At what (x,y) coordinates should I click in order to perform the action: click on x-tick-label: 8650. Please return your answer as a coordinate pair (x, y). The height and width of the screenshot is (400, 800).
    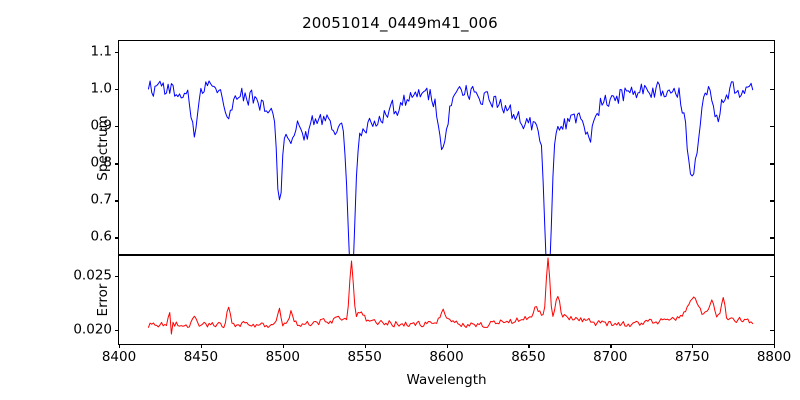
    Looking at the image, I should click on (528, 357).